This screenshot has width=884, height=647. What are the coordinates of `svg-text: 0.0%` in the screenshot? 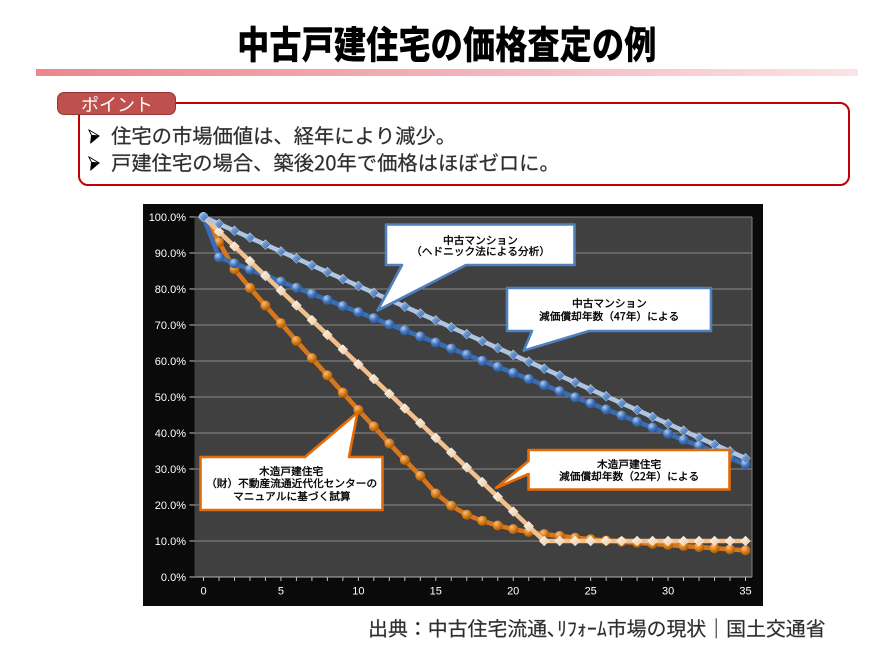 It's located at (173, 578).